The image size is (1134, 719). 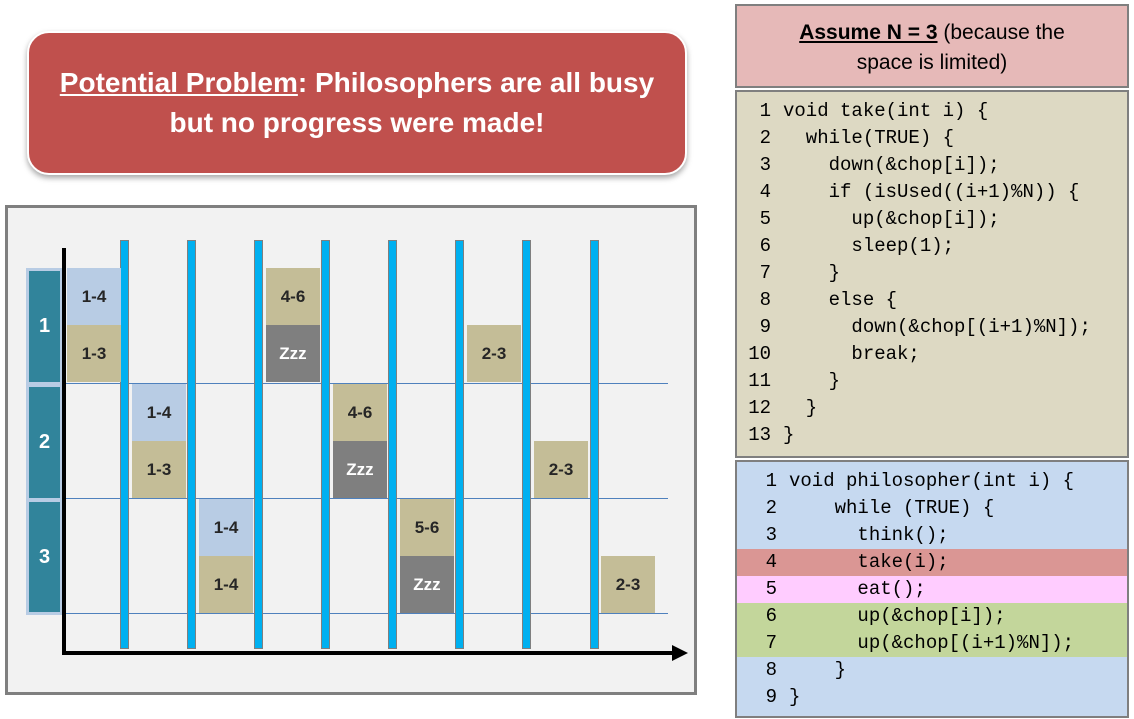 I want to click on code-line: 9}, so click(x=932, y=697).